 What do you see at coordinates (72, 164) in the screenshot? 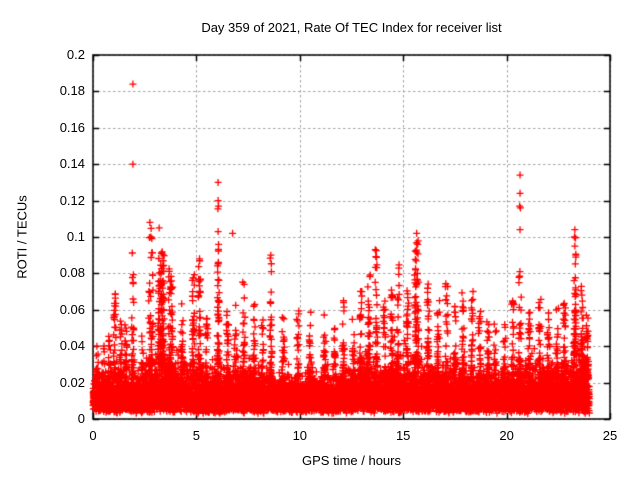
I see `y-tick-label: 0.14` at bounding box center [72, 164].